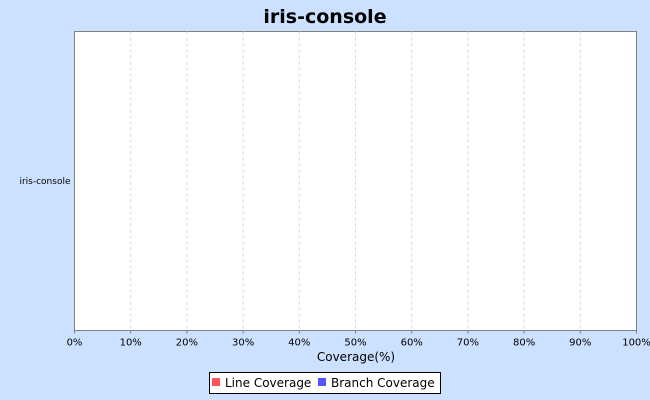  What do you see at coordinates (268, 383) in the screenshot?
I see `legend-label: Line Coverage` at bounding box center [268, 383].